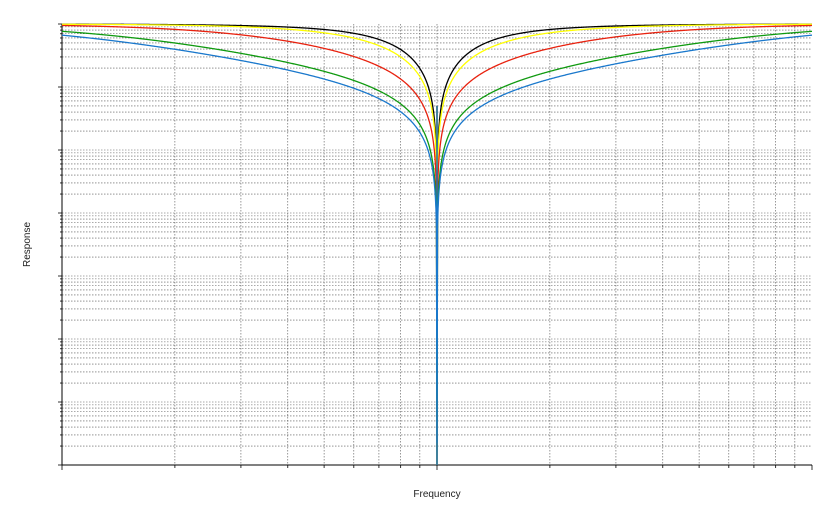 This screenshot has width=830, height=514. I want to click on x-axis-label: Frequency, so click(436, 494).